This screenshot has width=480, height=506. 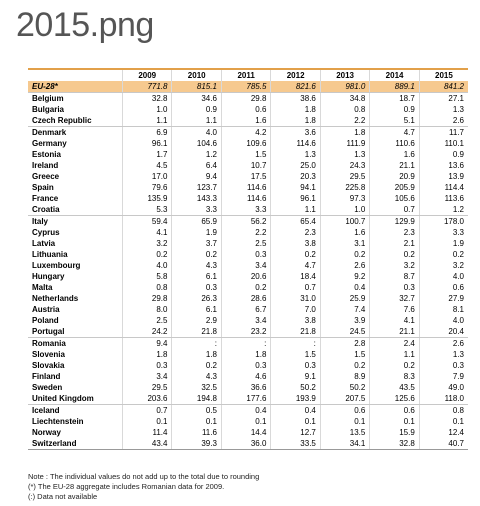 I want to click on table-cell: 11.7, so click(x=443, y=132).